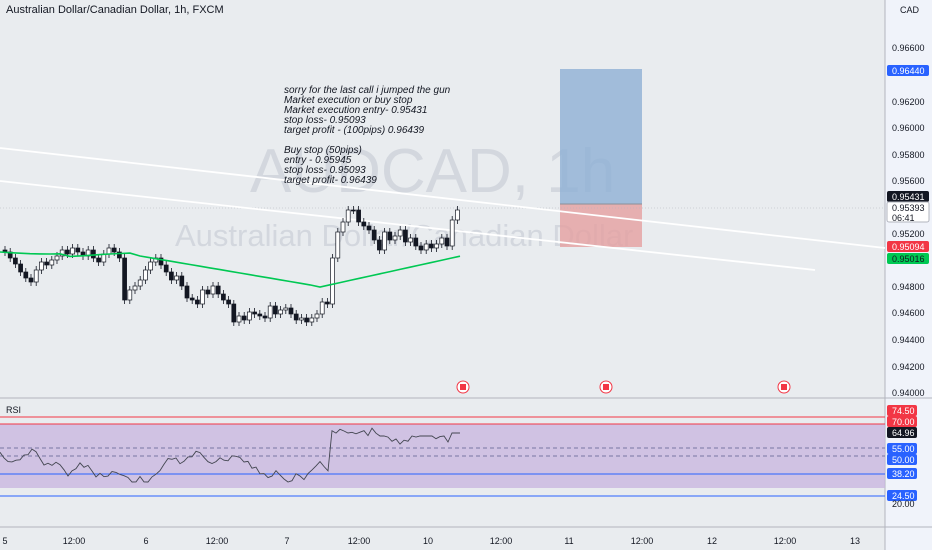  I want to click on price-badge: 0.9539306:41, so click(908, 212).